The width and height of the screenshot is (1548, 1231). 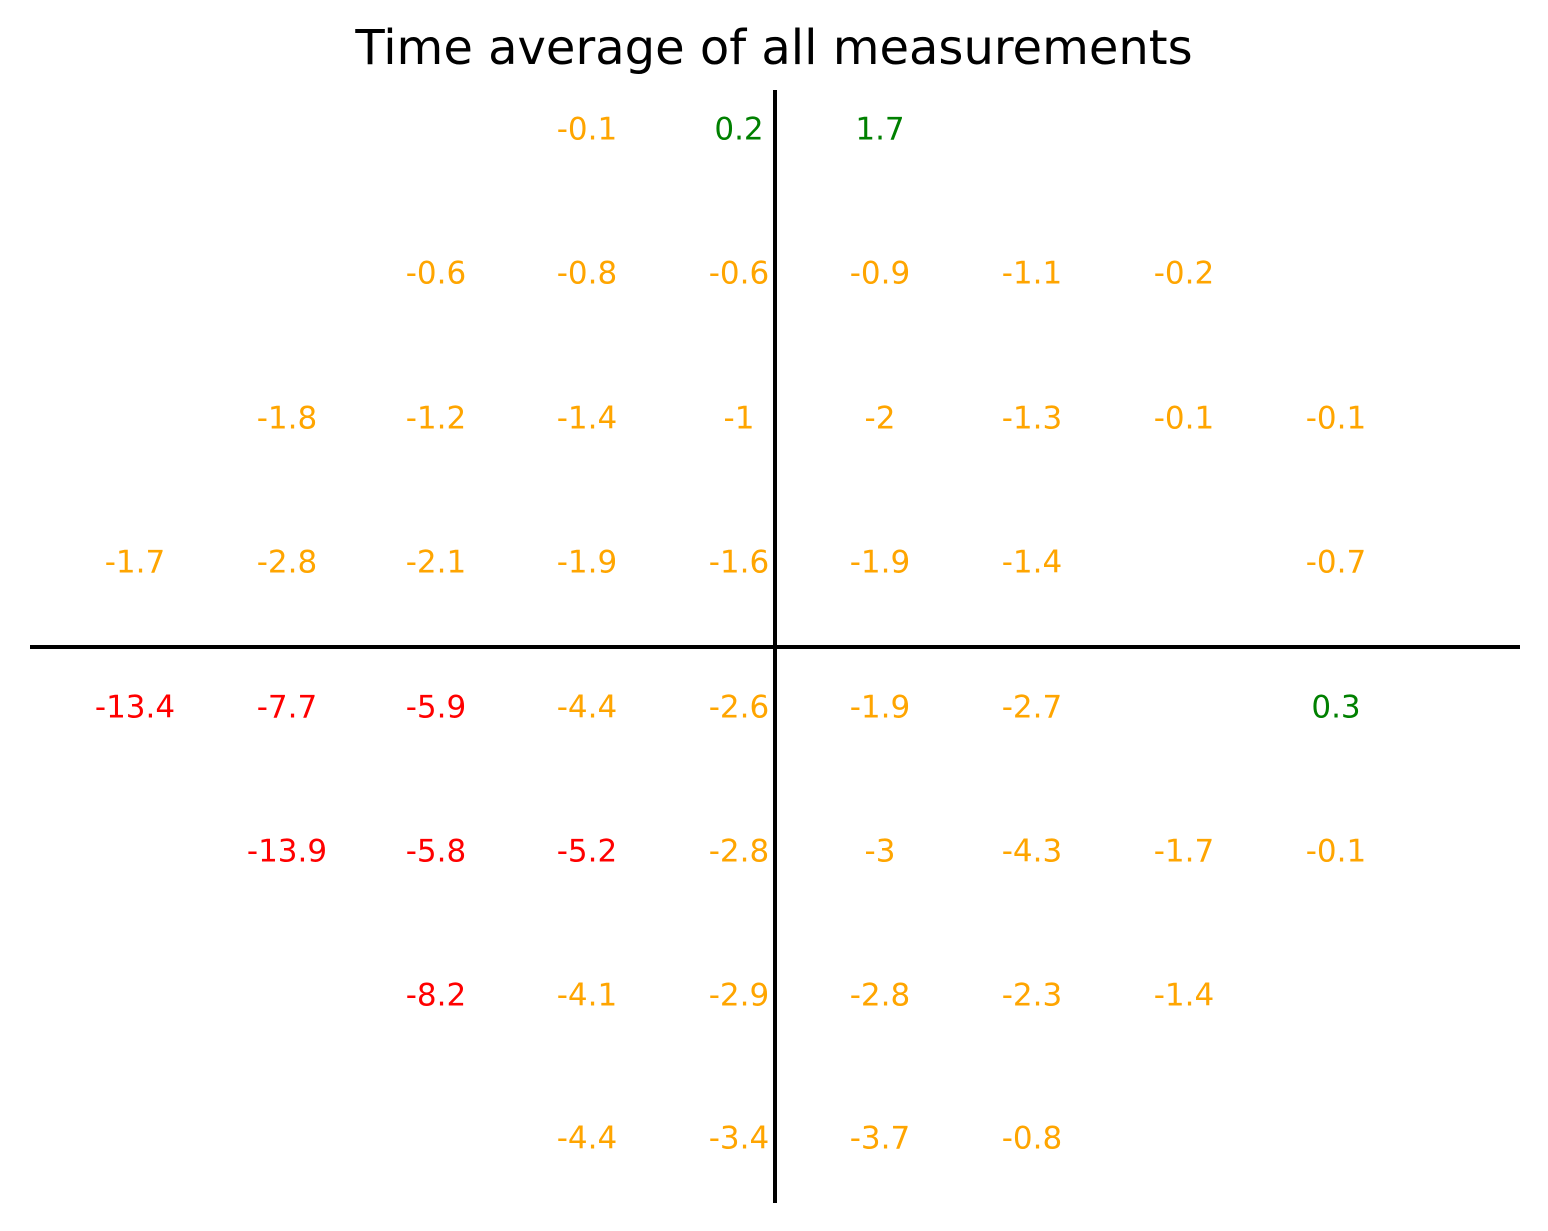 I want to click on data-point: -2, so click(x=880, y=418).